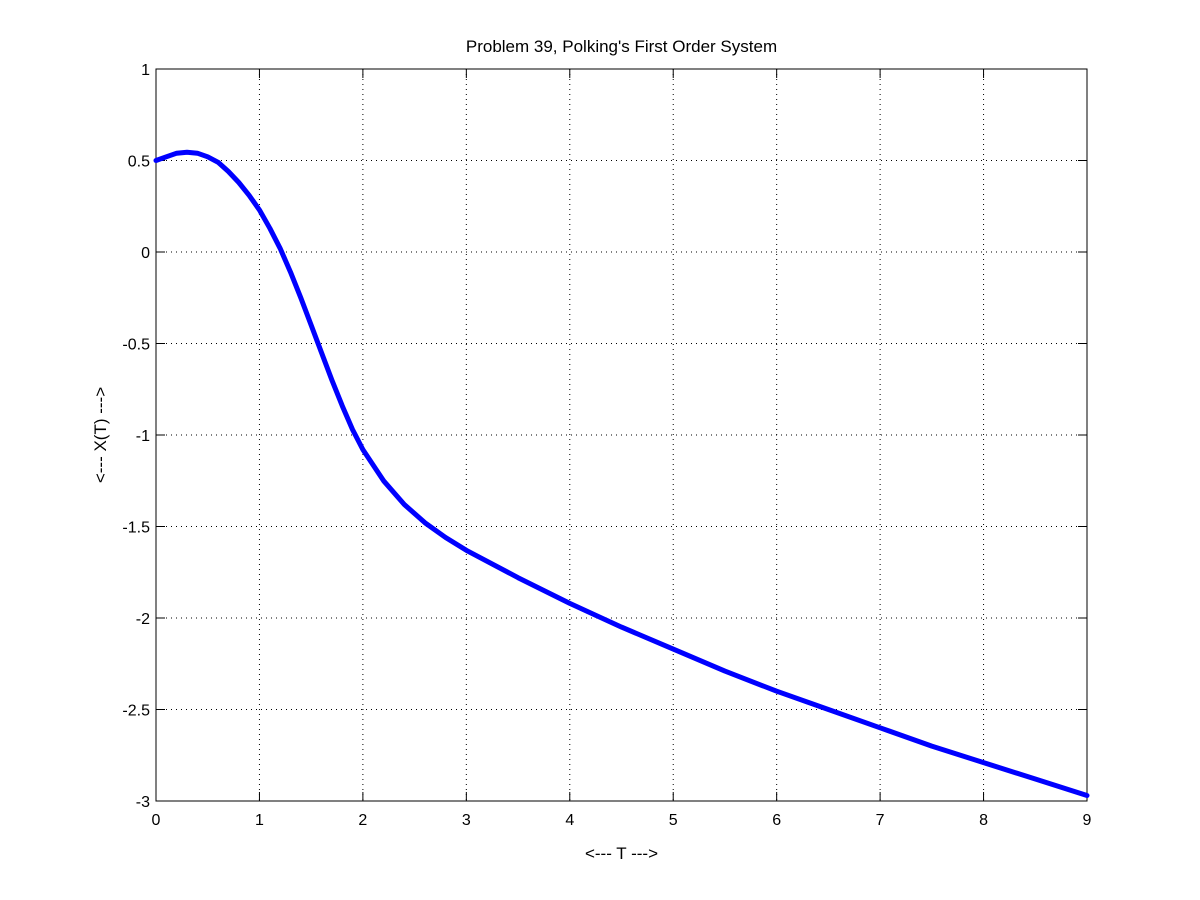 The width and height of the screenshot is (1200, 900). I want to click on y-tick-label: -2.5, so click(136, 711).